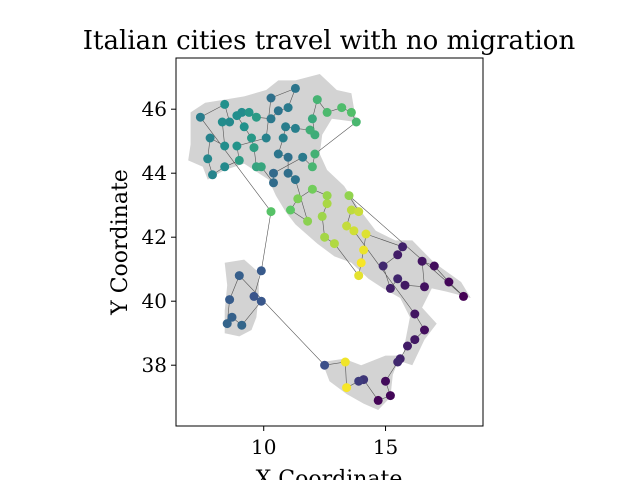 This screenshot has width=640, height=480. I want to click on y-tick-label: 38, so click(154, 365).